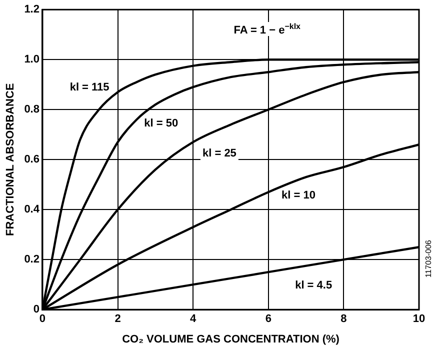 This screenshot has height=350, width=435. What do you see at coordinates (36, 310) in the screenshot?
I see `y-tick-label: 0` at bounding box center [36, 310].